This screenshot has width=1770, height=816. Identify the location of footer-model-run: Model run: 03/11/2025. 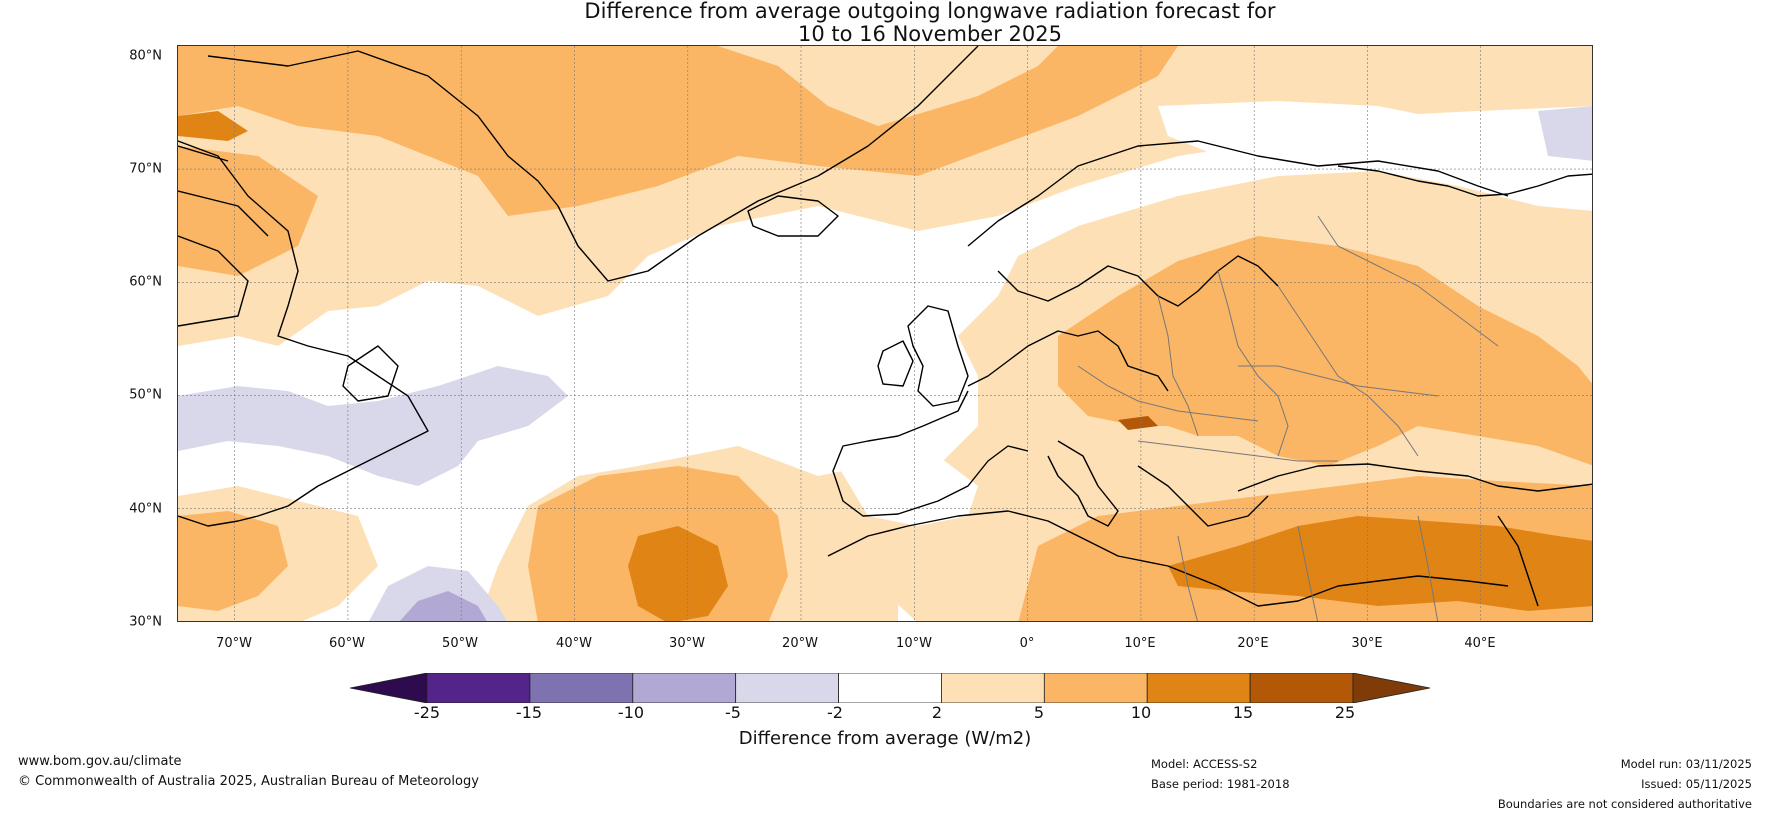
(1686, 764).